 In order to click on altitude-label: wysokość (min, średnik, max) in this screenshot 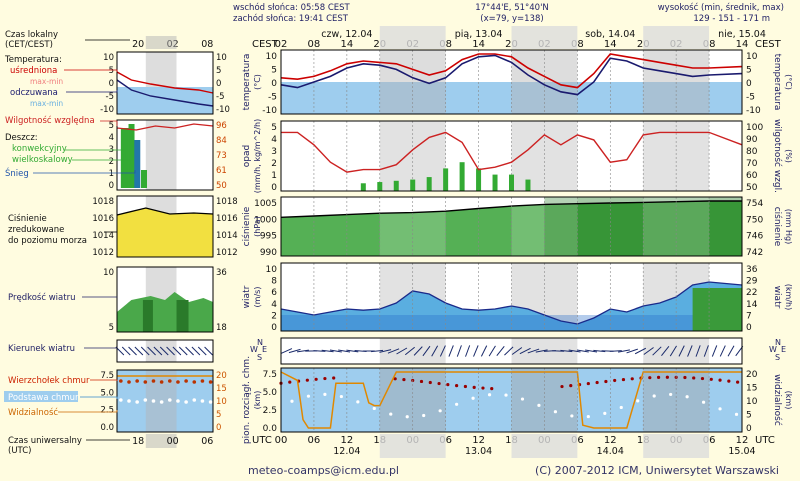, I will do `click(721, 7)`.